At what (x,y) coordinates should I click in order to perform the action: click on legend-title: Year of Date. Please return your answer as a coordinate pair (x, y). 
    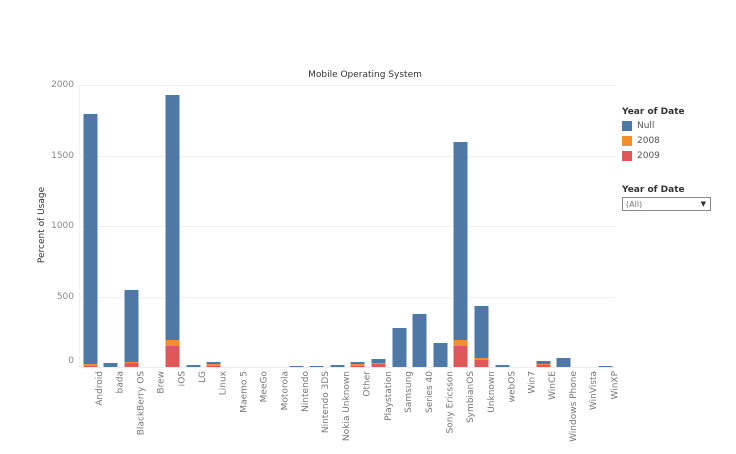
    Looking at the image, I should click on (653, 112).